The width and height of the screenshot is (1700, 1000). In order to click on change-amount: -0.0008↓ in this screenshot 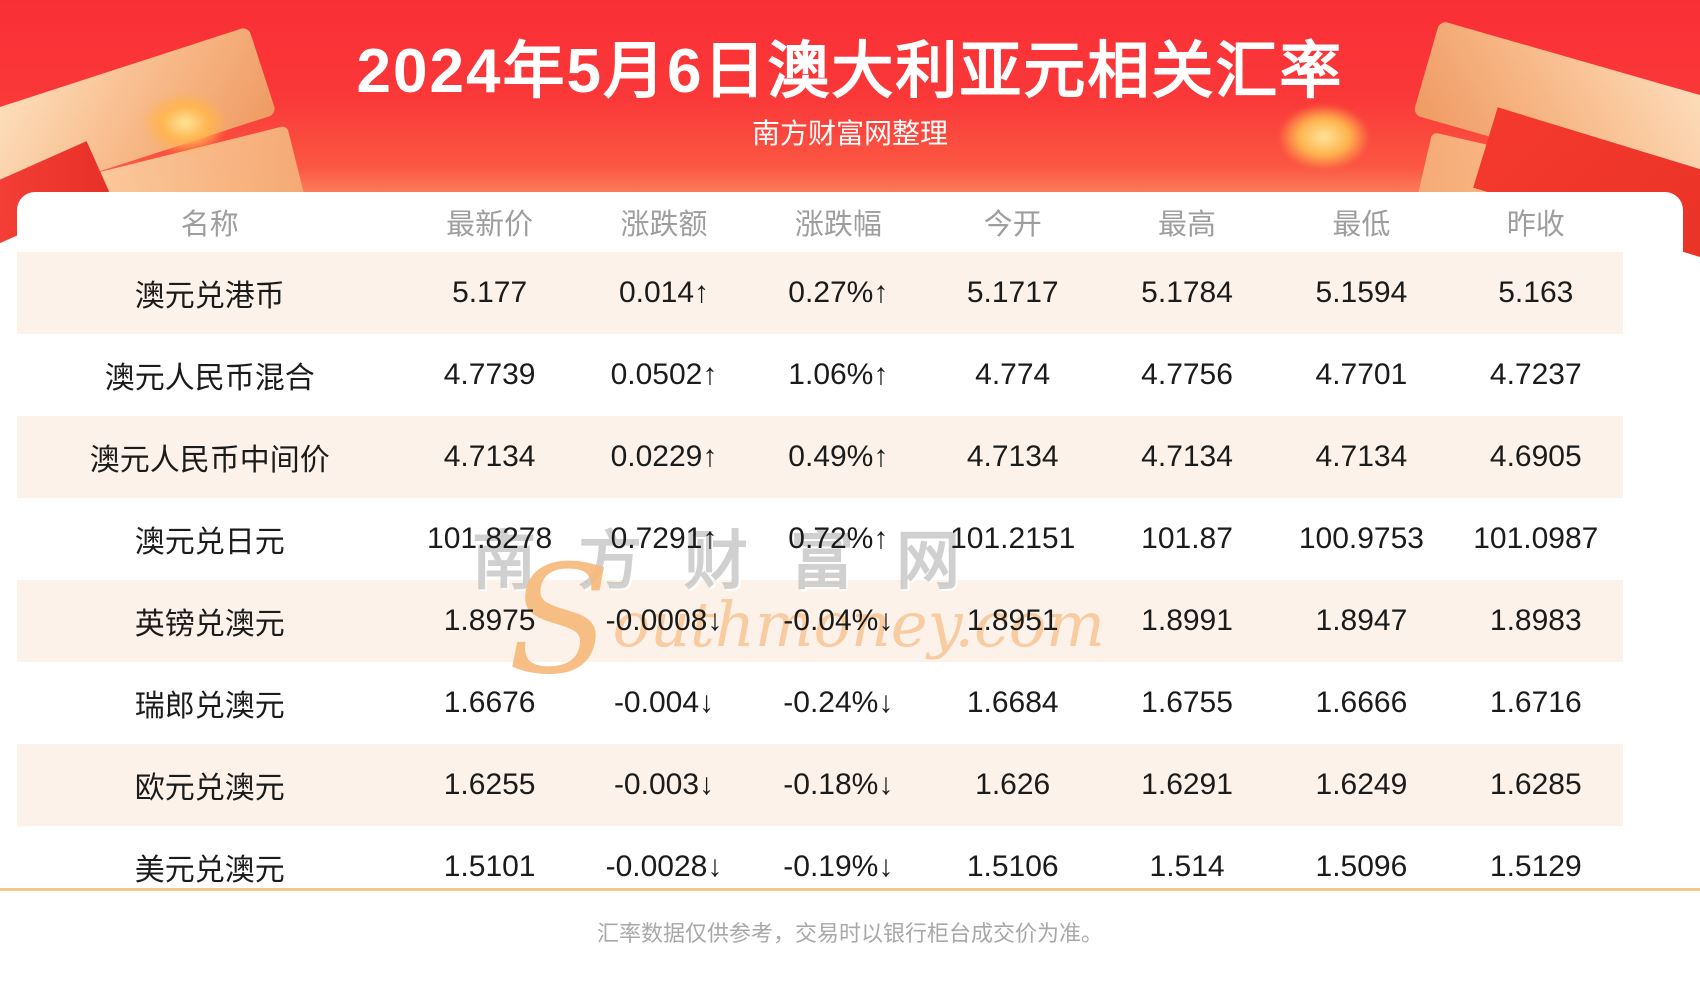, I will do `click(664, 620)`.